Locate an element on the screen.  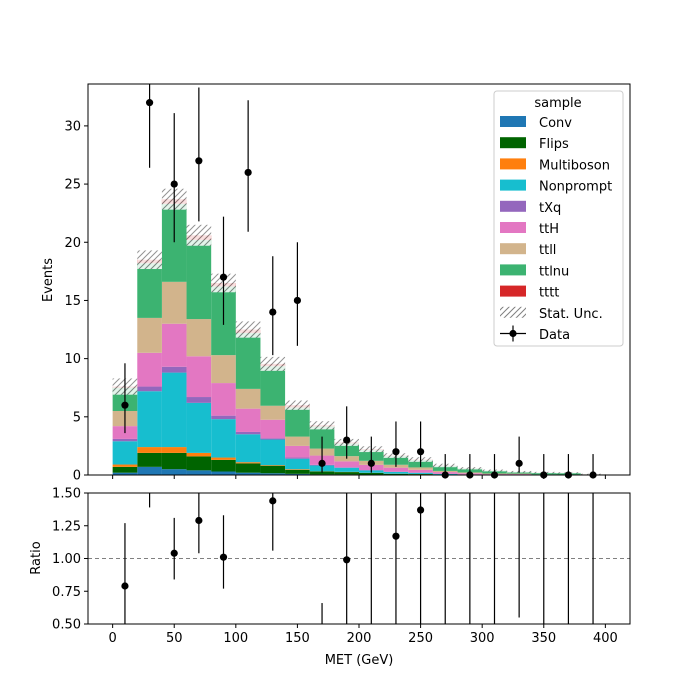
ratio-xtick-label: 100 is located at coordinates (235, 638).